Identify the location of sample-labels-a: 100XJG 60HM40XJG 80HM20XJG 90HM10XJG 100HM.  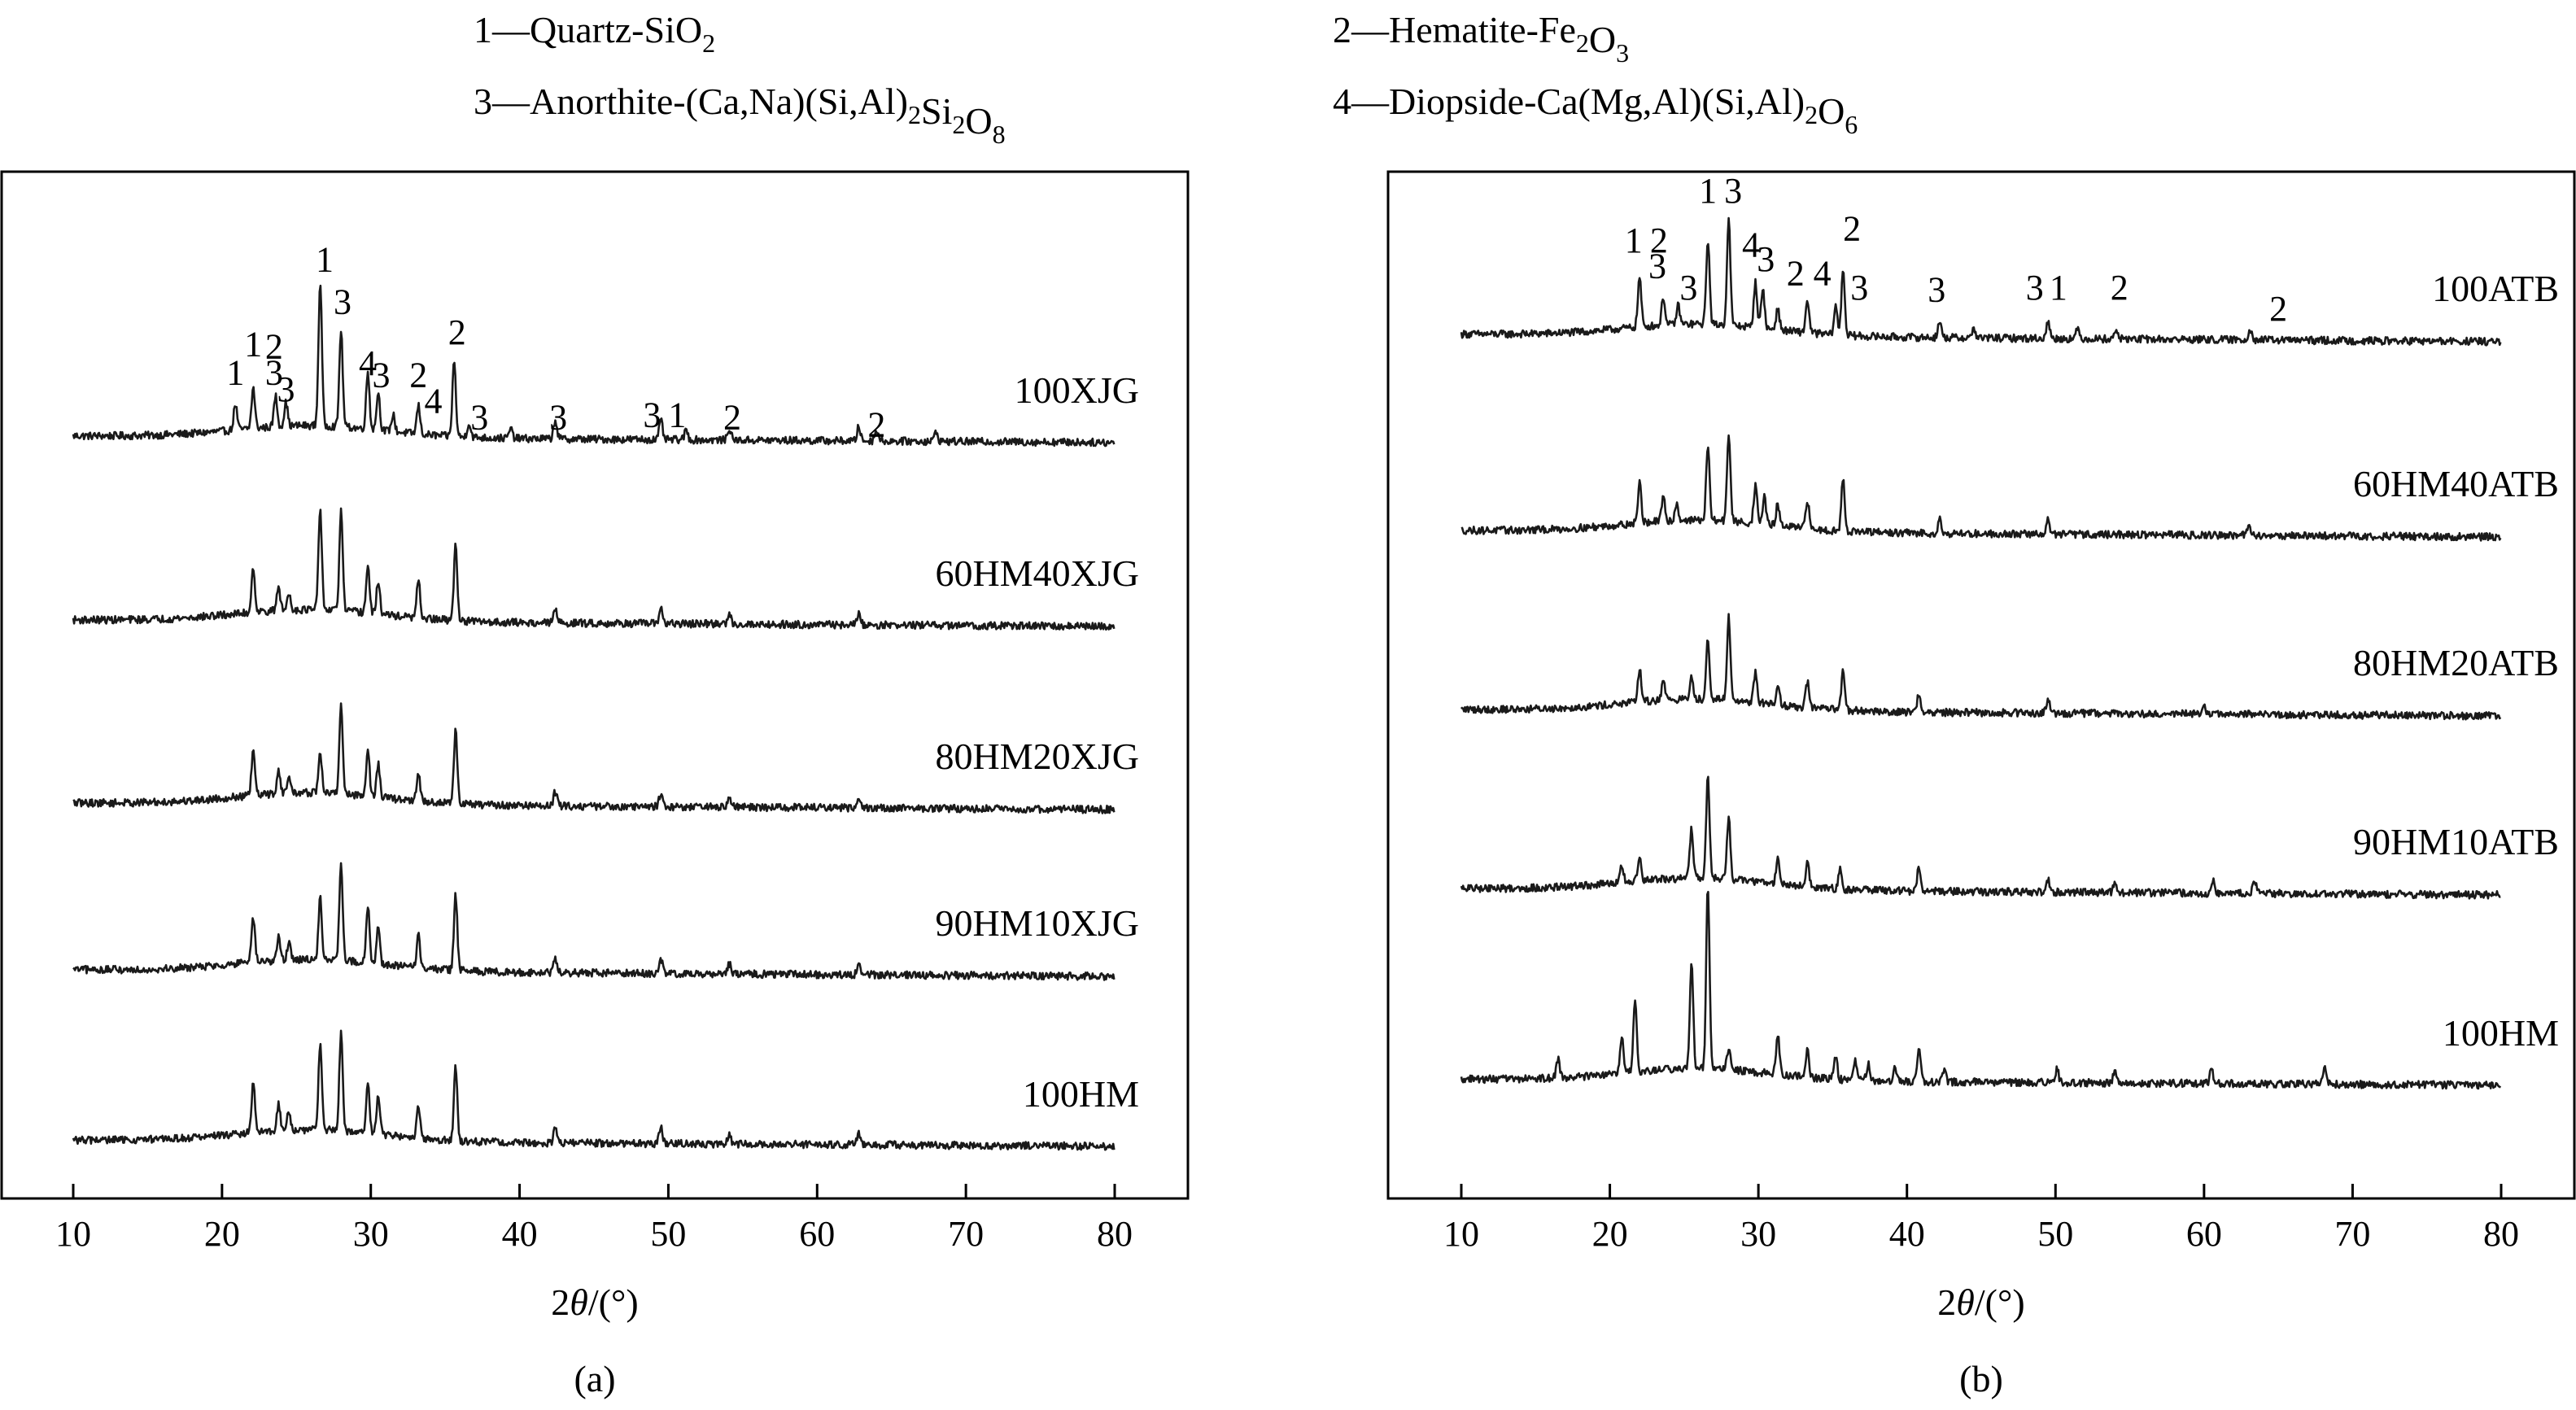
(1037, 742).